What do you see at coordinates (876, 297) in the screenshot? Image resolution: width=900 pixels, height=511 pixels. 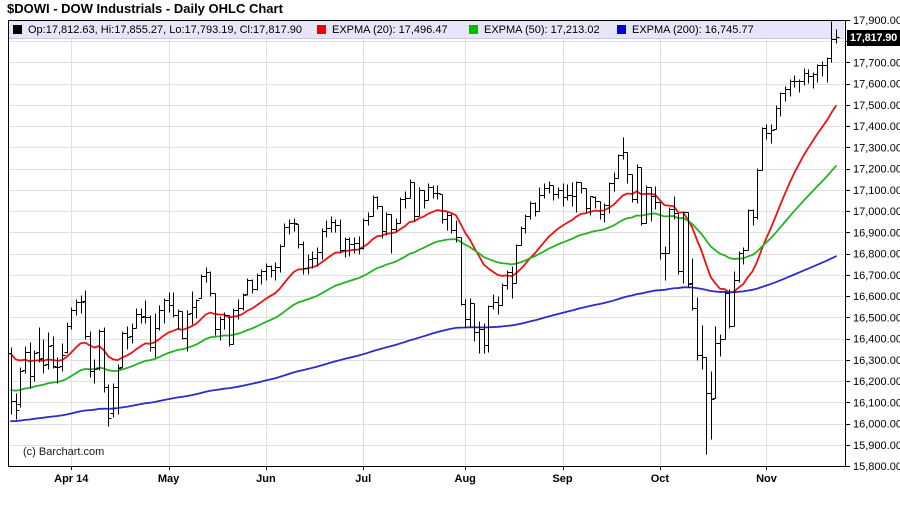 I see `y-axis-label: 16,600.00` at bounding box center [876, 297].